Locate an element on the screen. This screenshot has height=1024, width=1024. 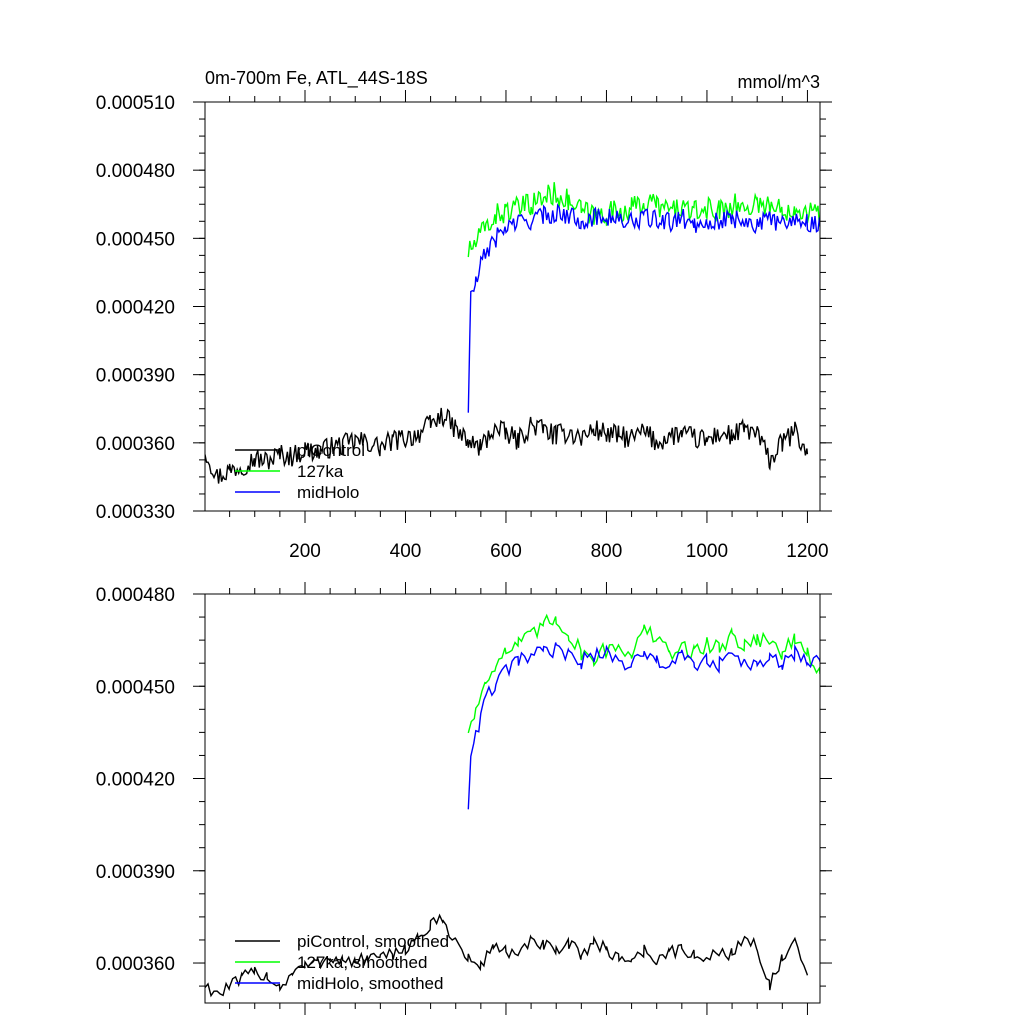
legend-label: piControl, smoothed is located at coordinates (373, 941).